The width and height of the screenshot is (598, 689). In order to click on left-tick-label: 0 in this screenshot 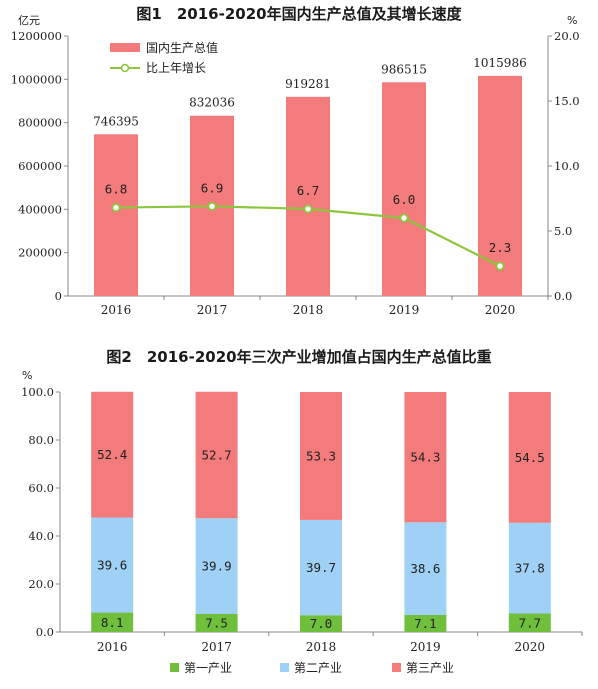, I will do `click(58, 296)`.